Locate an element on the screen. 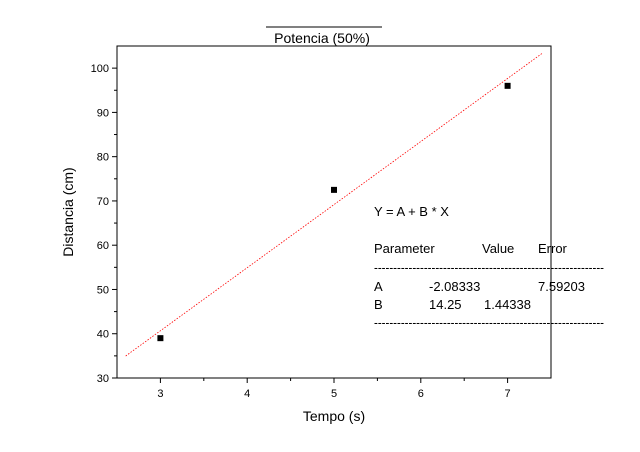 This screenshot has width=640, height=452. fit-equation: Y = A + B * X is located at coordinates (411, 211).